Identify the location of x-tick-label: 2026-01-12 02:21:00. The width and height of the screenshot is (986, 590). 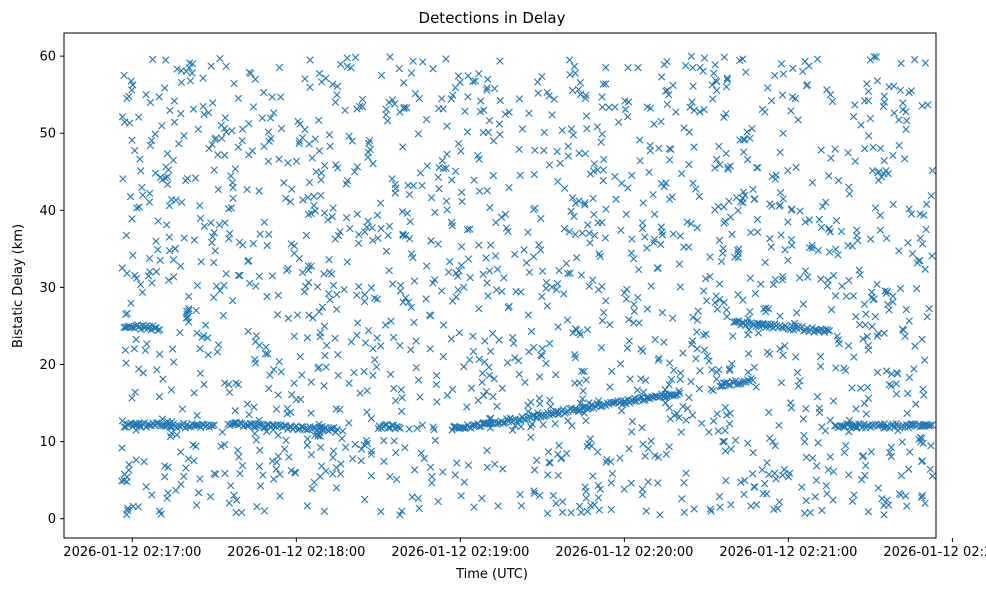
(788, 552).